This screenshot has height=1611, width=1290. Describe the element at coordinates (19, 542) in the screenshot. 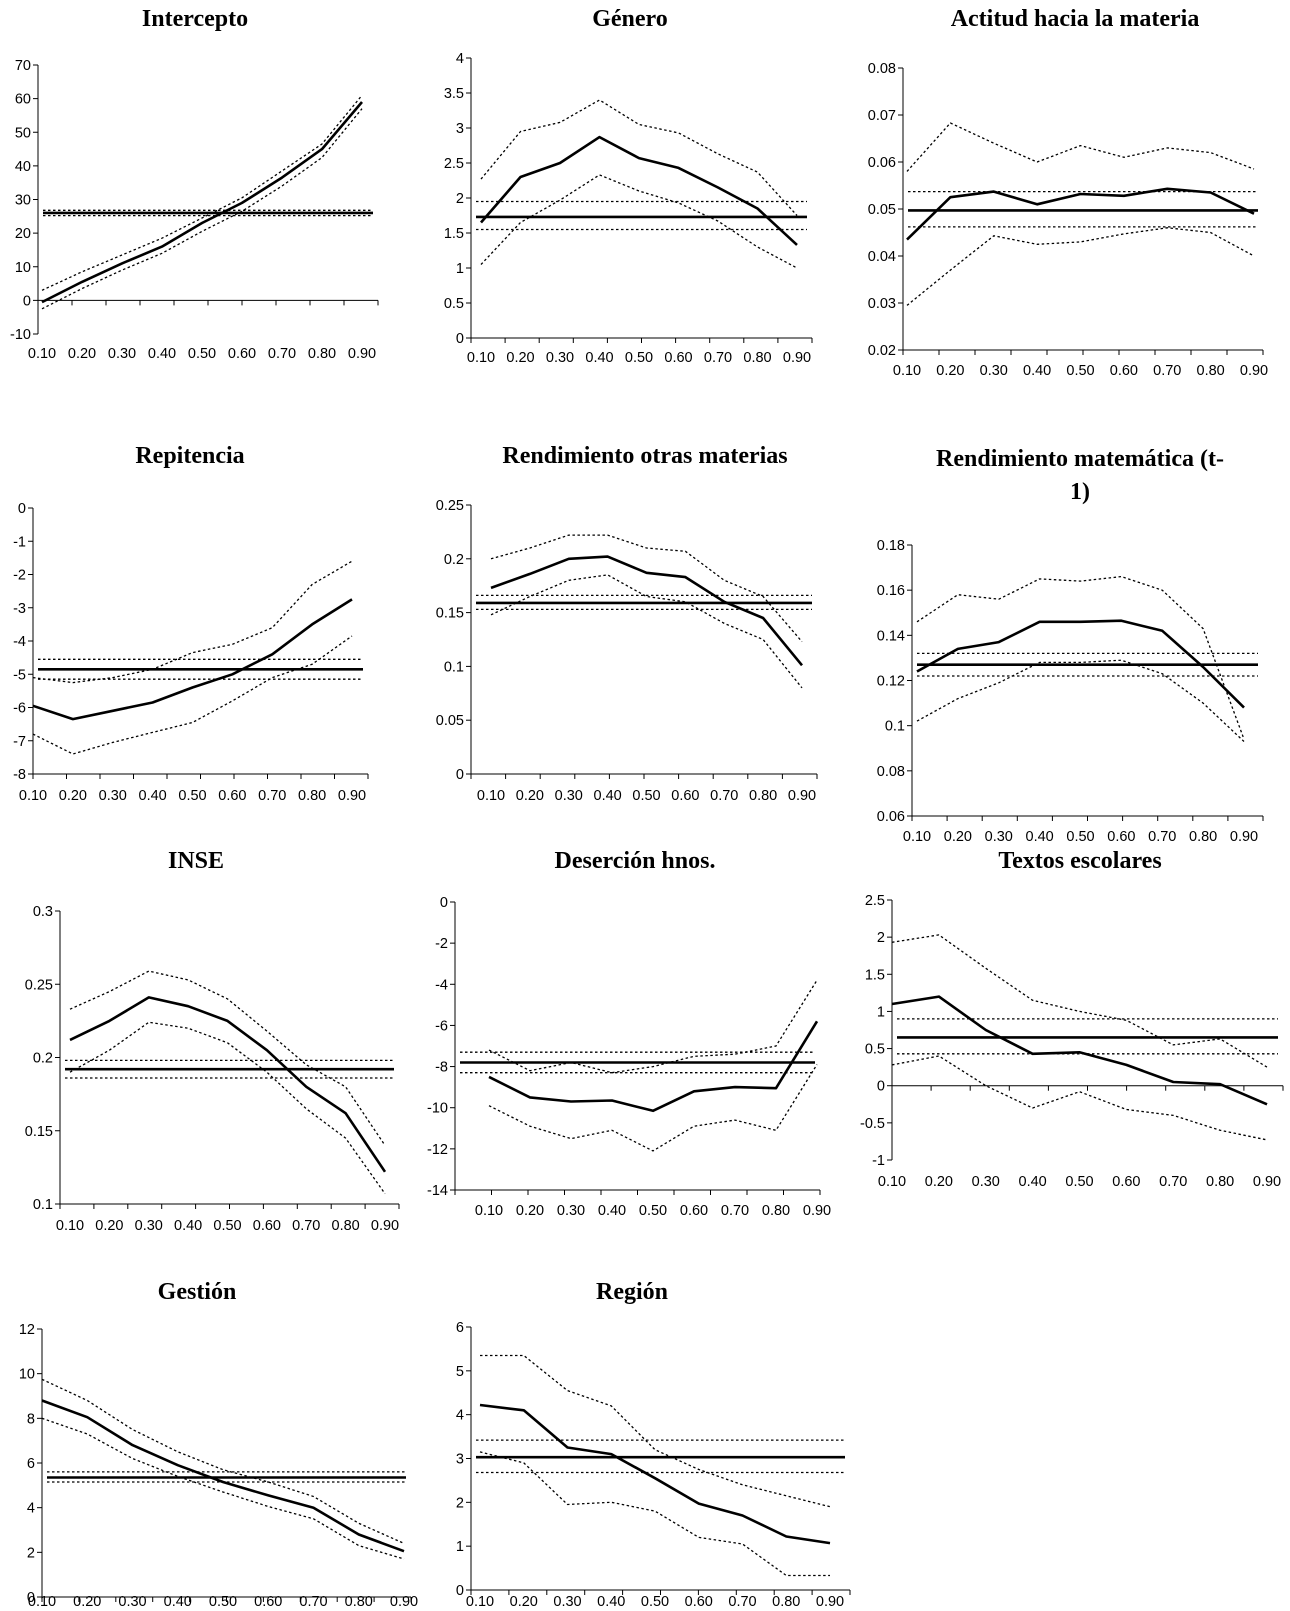

I see `y-tick-label: -1` at that location.